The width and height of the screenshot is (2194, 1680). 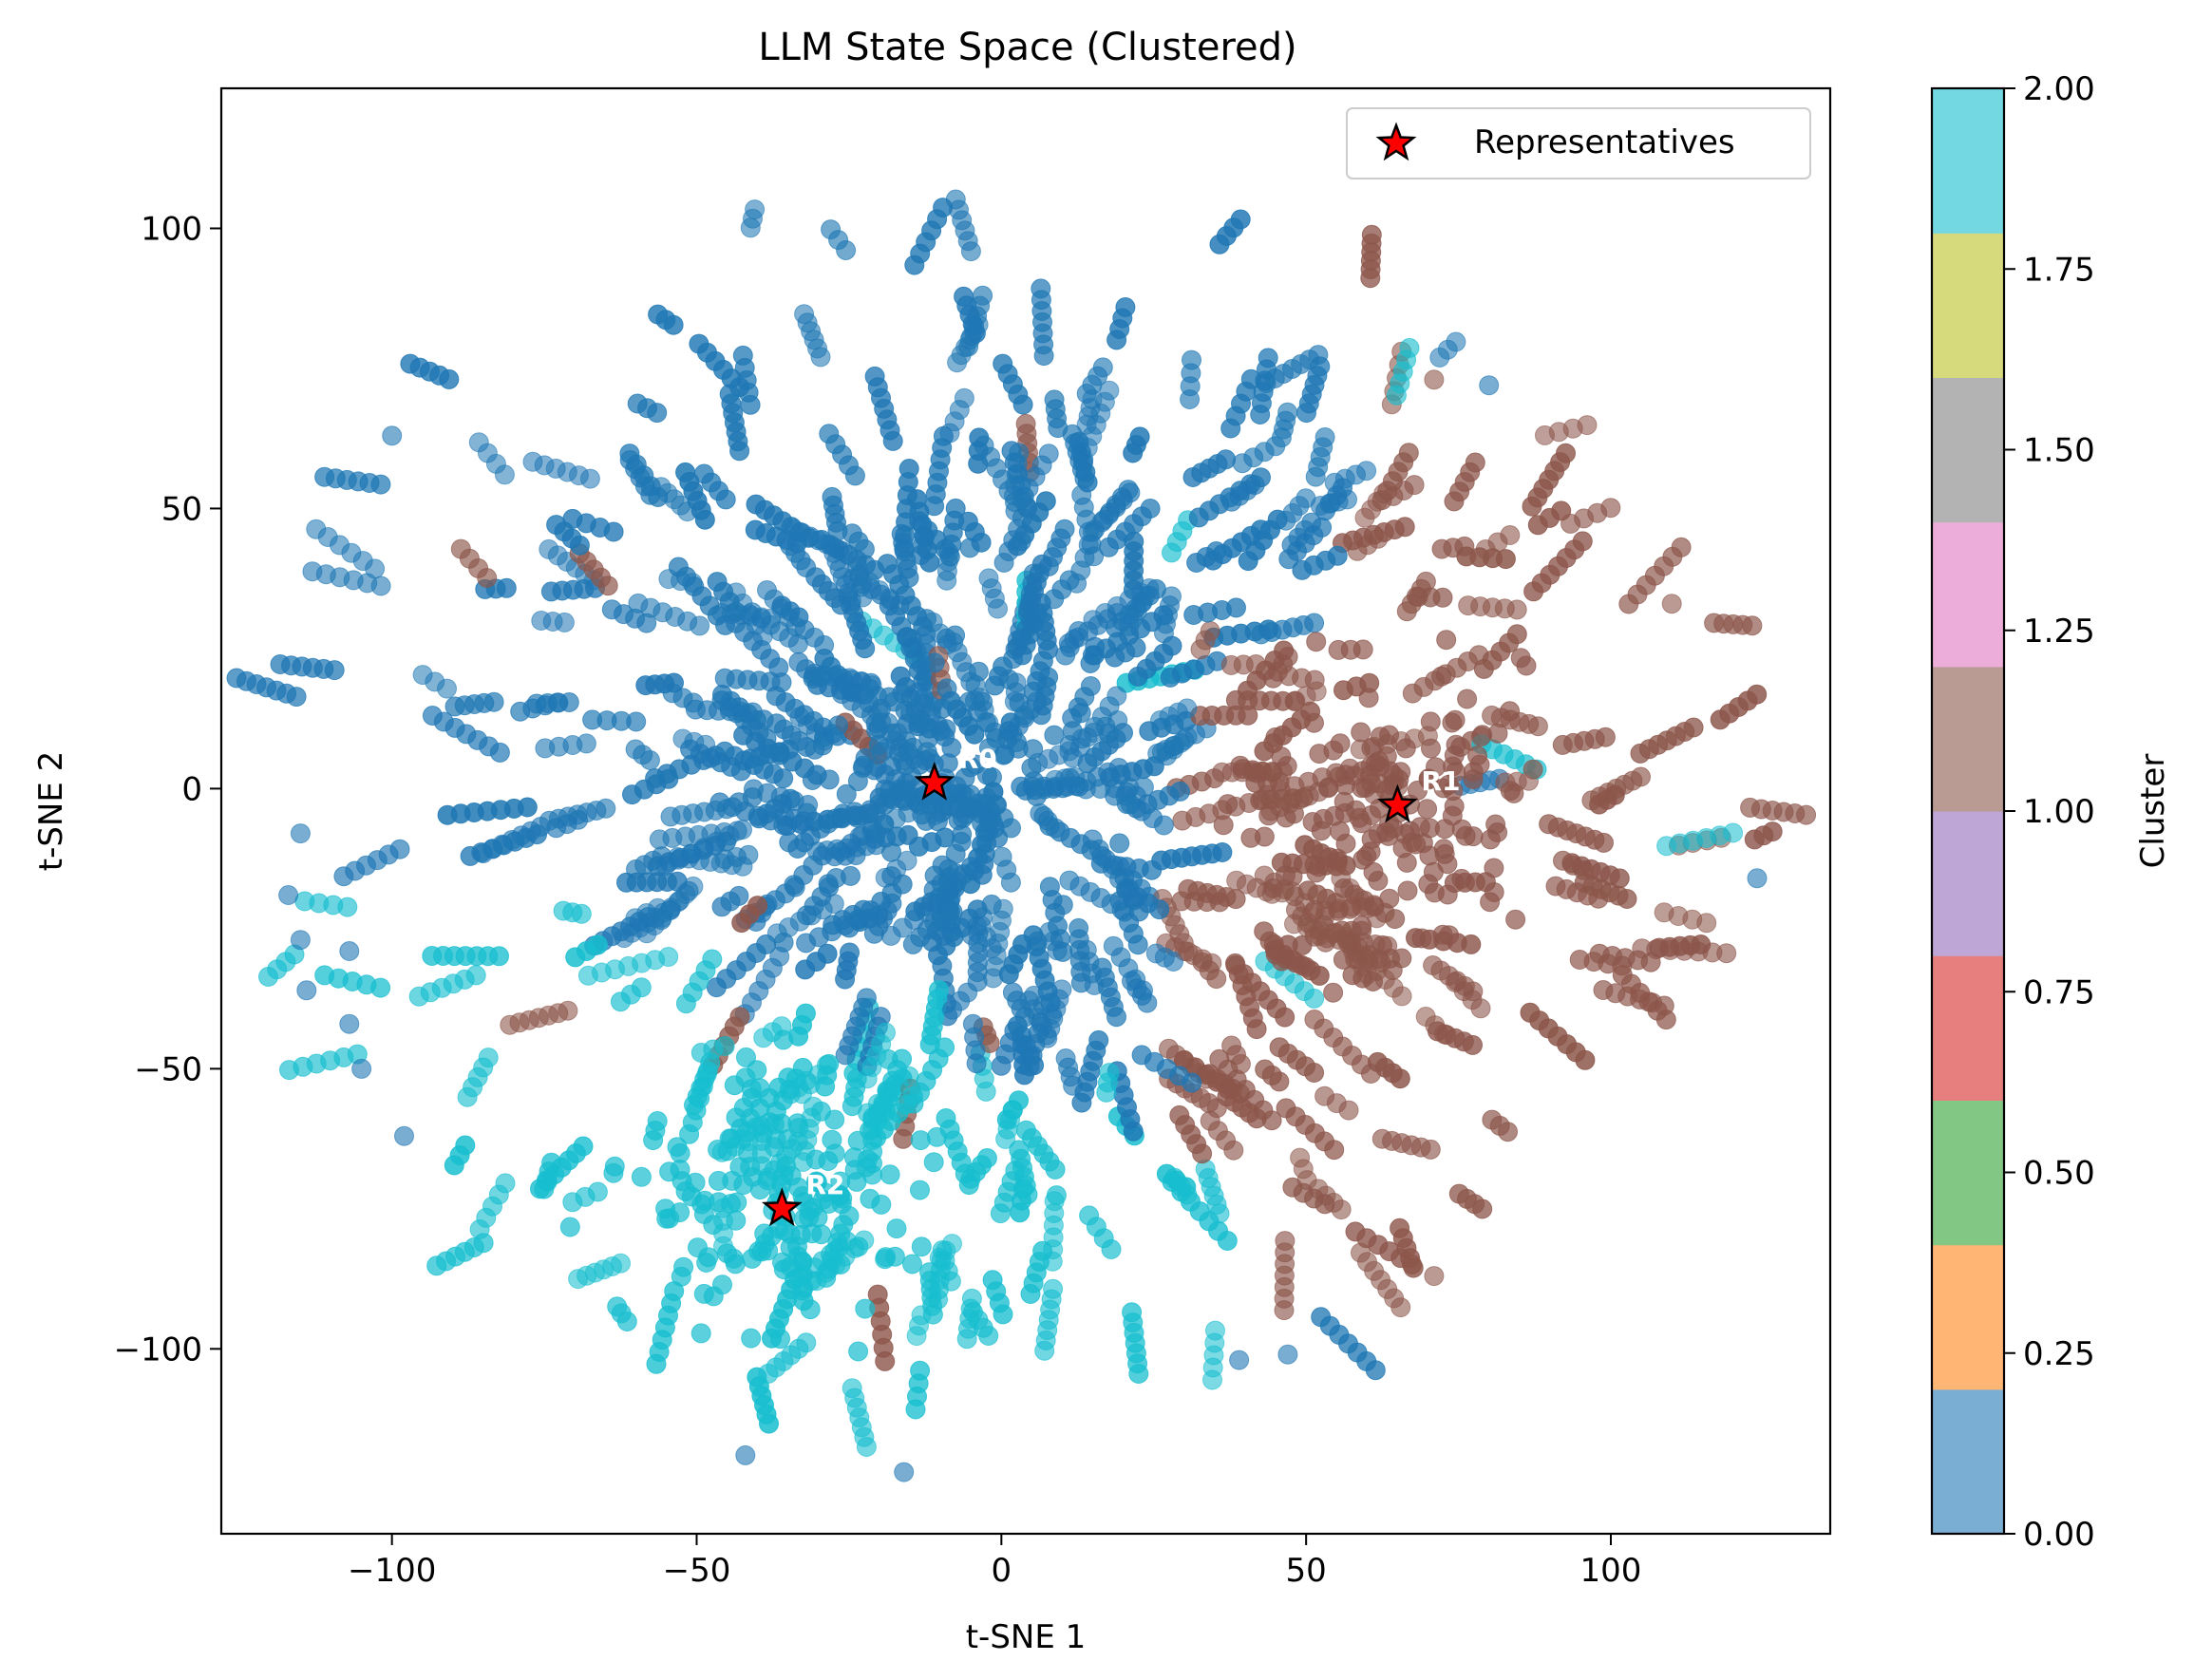 What do you see at coordinates (1027, 47) in the screenshot?
I see `chart-title: LLM State Space (Clustered)` at bounding box center [1027, 47].